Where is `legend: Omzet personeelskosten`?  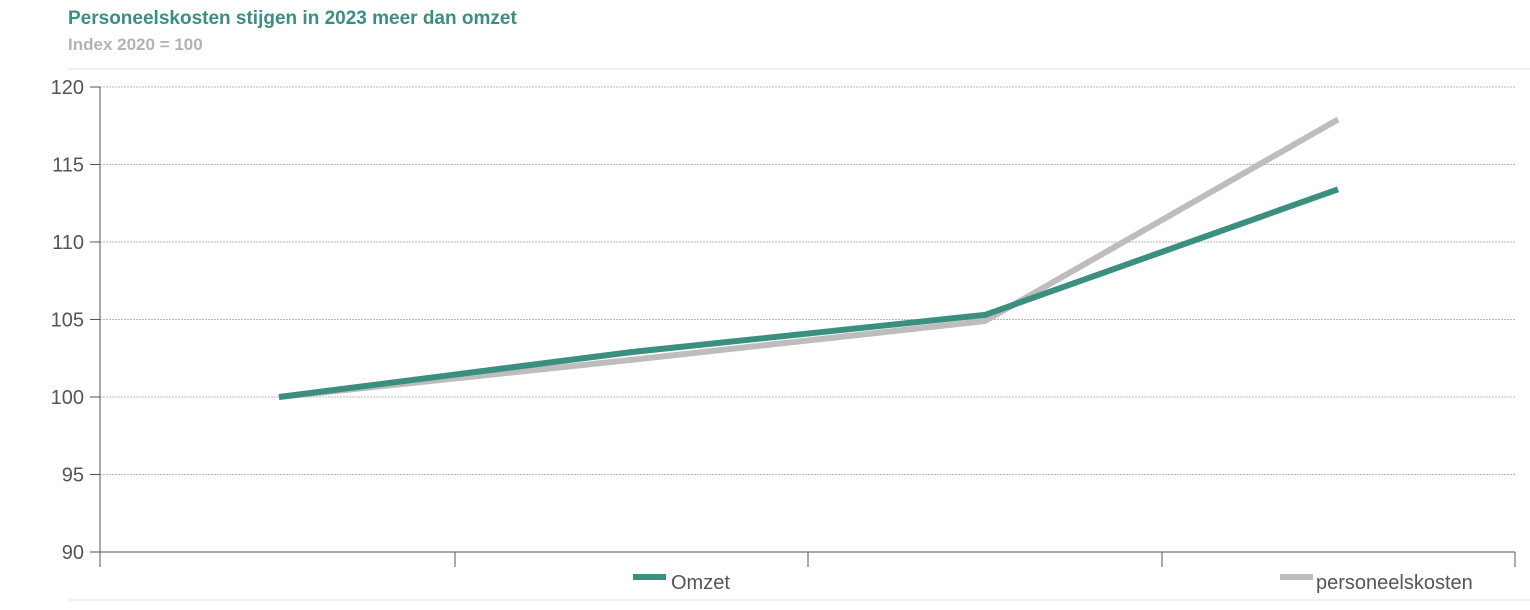 legend: Omzet personeelskosten is located at coordinates (1053, 583).